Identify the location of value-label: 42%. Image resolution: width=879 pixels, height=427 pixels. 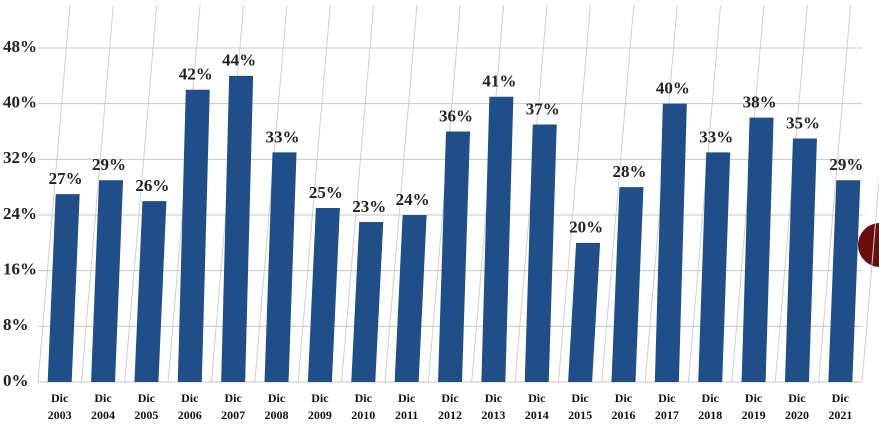
(196, 74).